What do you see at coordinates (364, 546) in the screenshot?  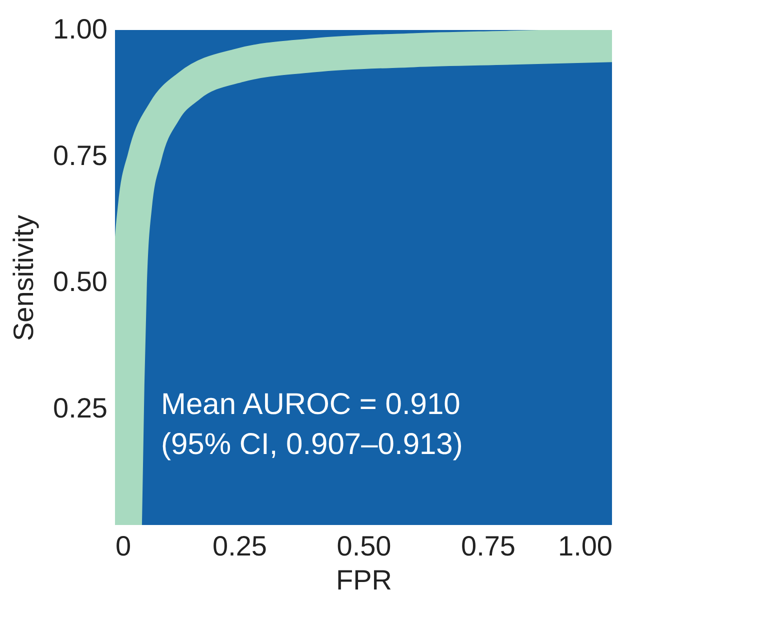 I see `x-tick-label: 0.50` at bounding box center [364, 546].